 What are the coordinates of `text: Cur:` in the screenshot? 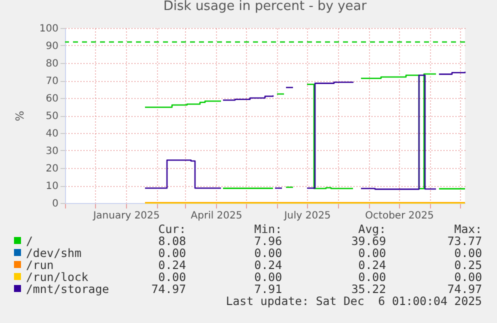 It's located at (172, 229).